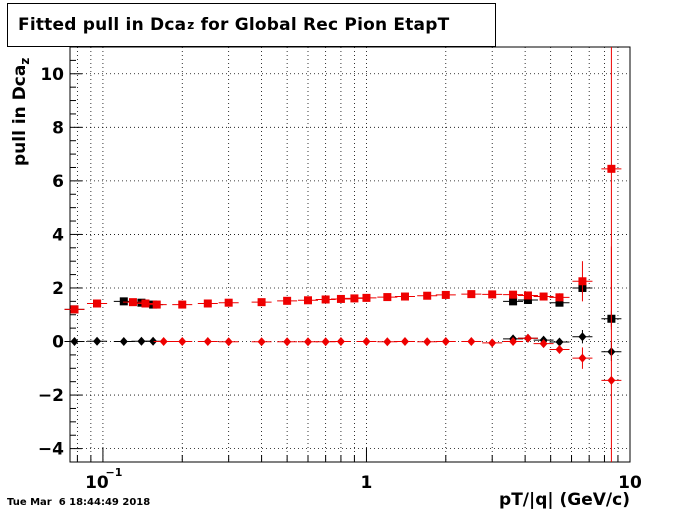 Image resolution: width=700 pixels, height=514 pixels. Describe the element at coordinates (564, 500) in the screenshot. I see `x-axis-title: pT/|q| (GeV/c)` at that location.